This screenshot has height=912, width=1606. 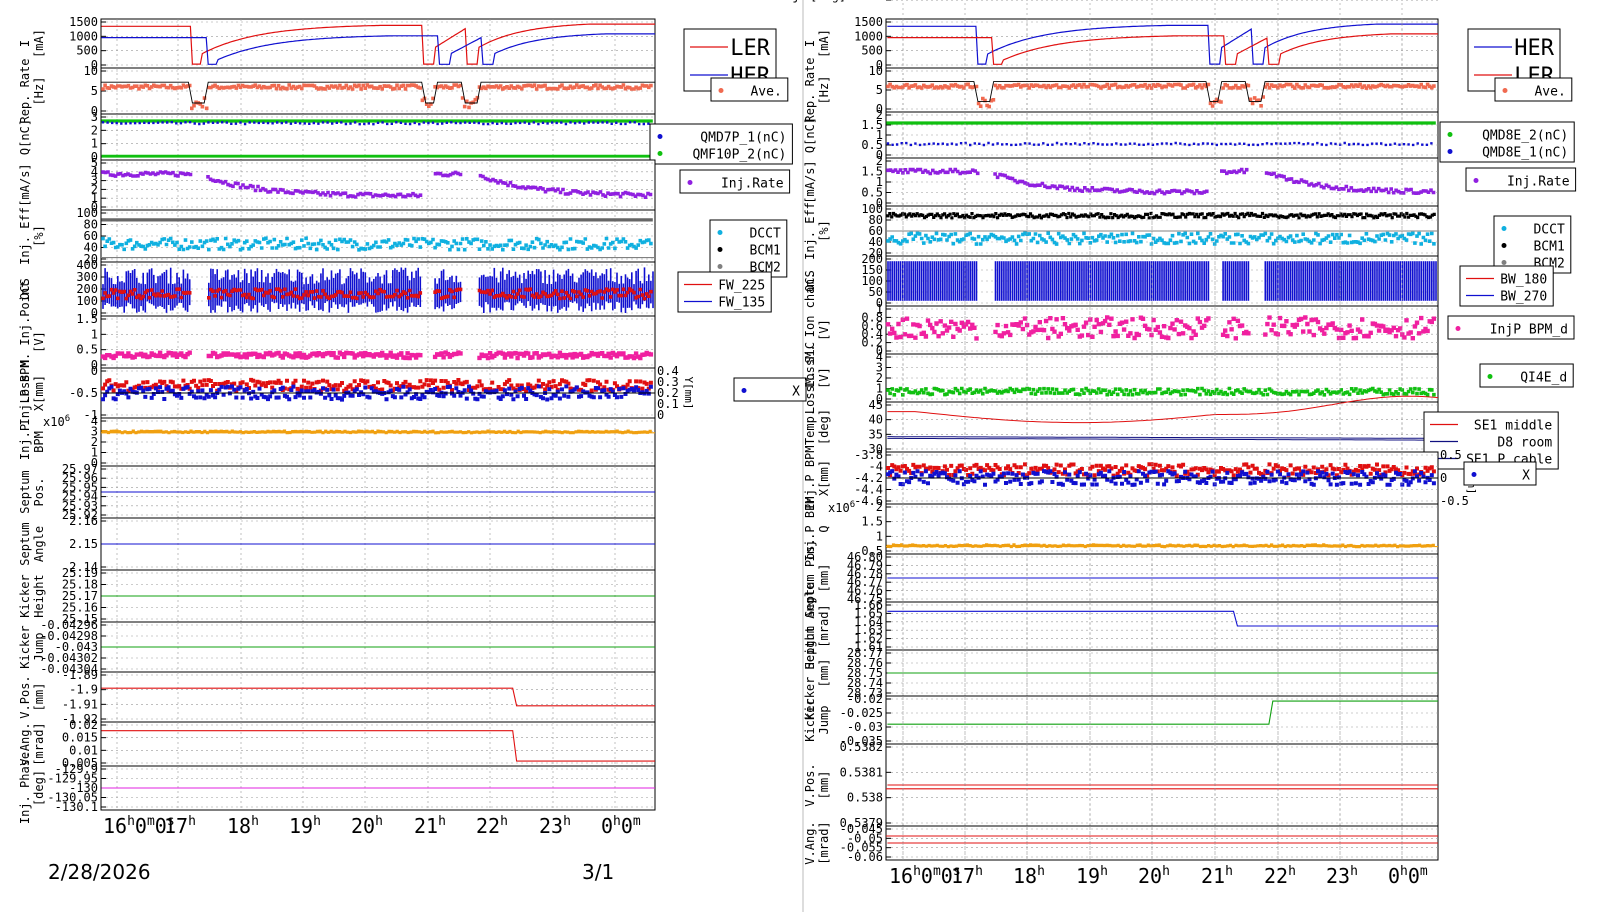 I want to click on legend-entry: BW_270, so click(x=1523, y=297).